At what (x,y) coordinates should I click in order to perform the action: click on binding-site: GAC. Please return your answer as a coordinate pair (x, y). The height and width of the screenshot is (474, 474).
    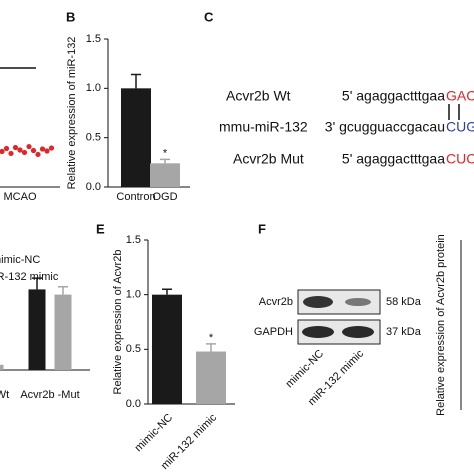
    Looking at the image, I should click on (460, 96).